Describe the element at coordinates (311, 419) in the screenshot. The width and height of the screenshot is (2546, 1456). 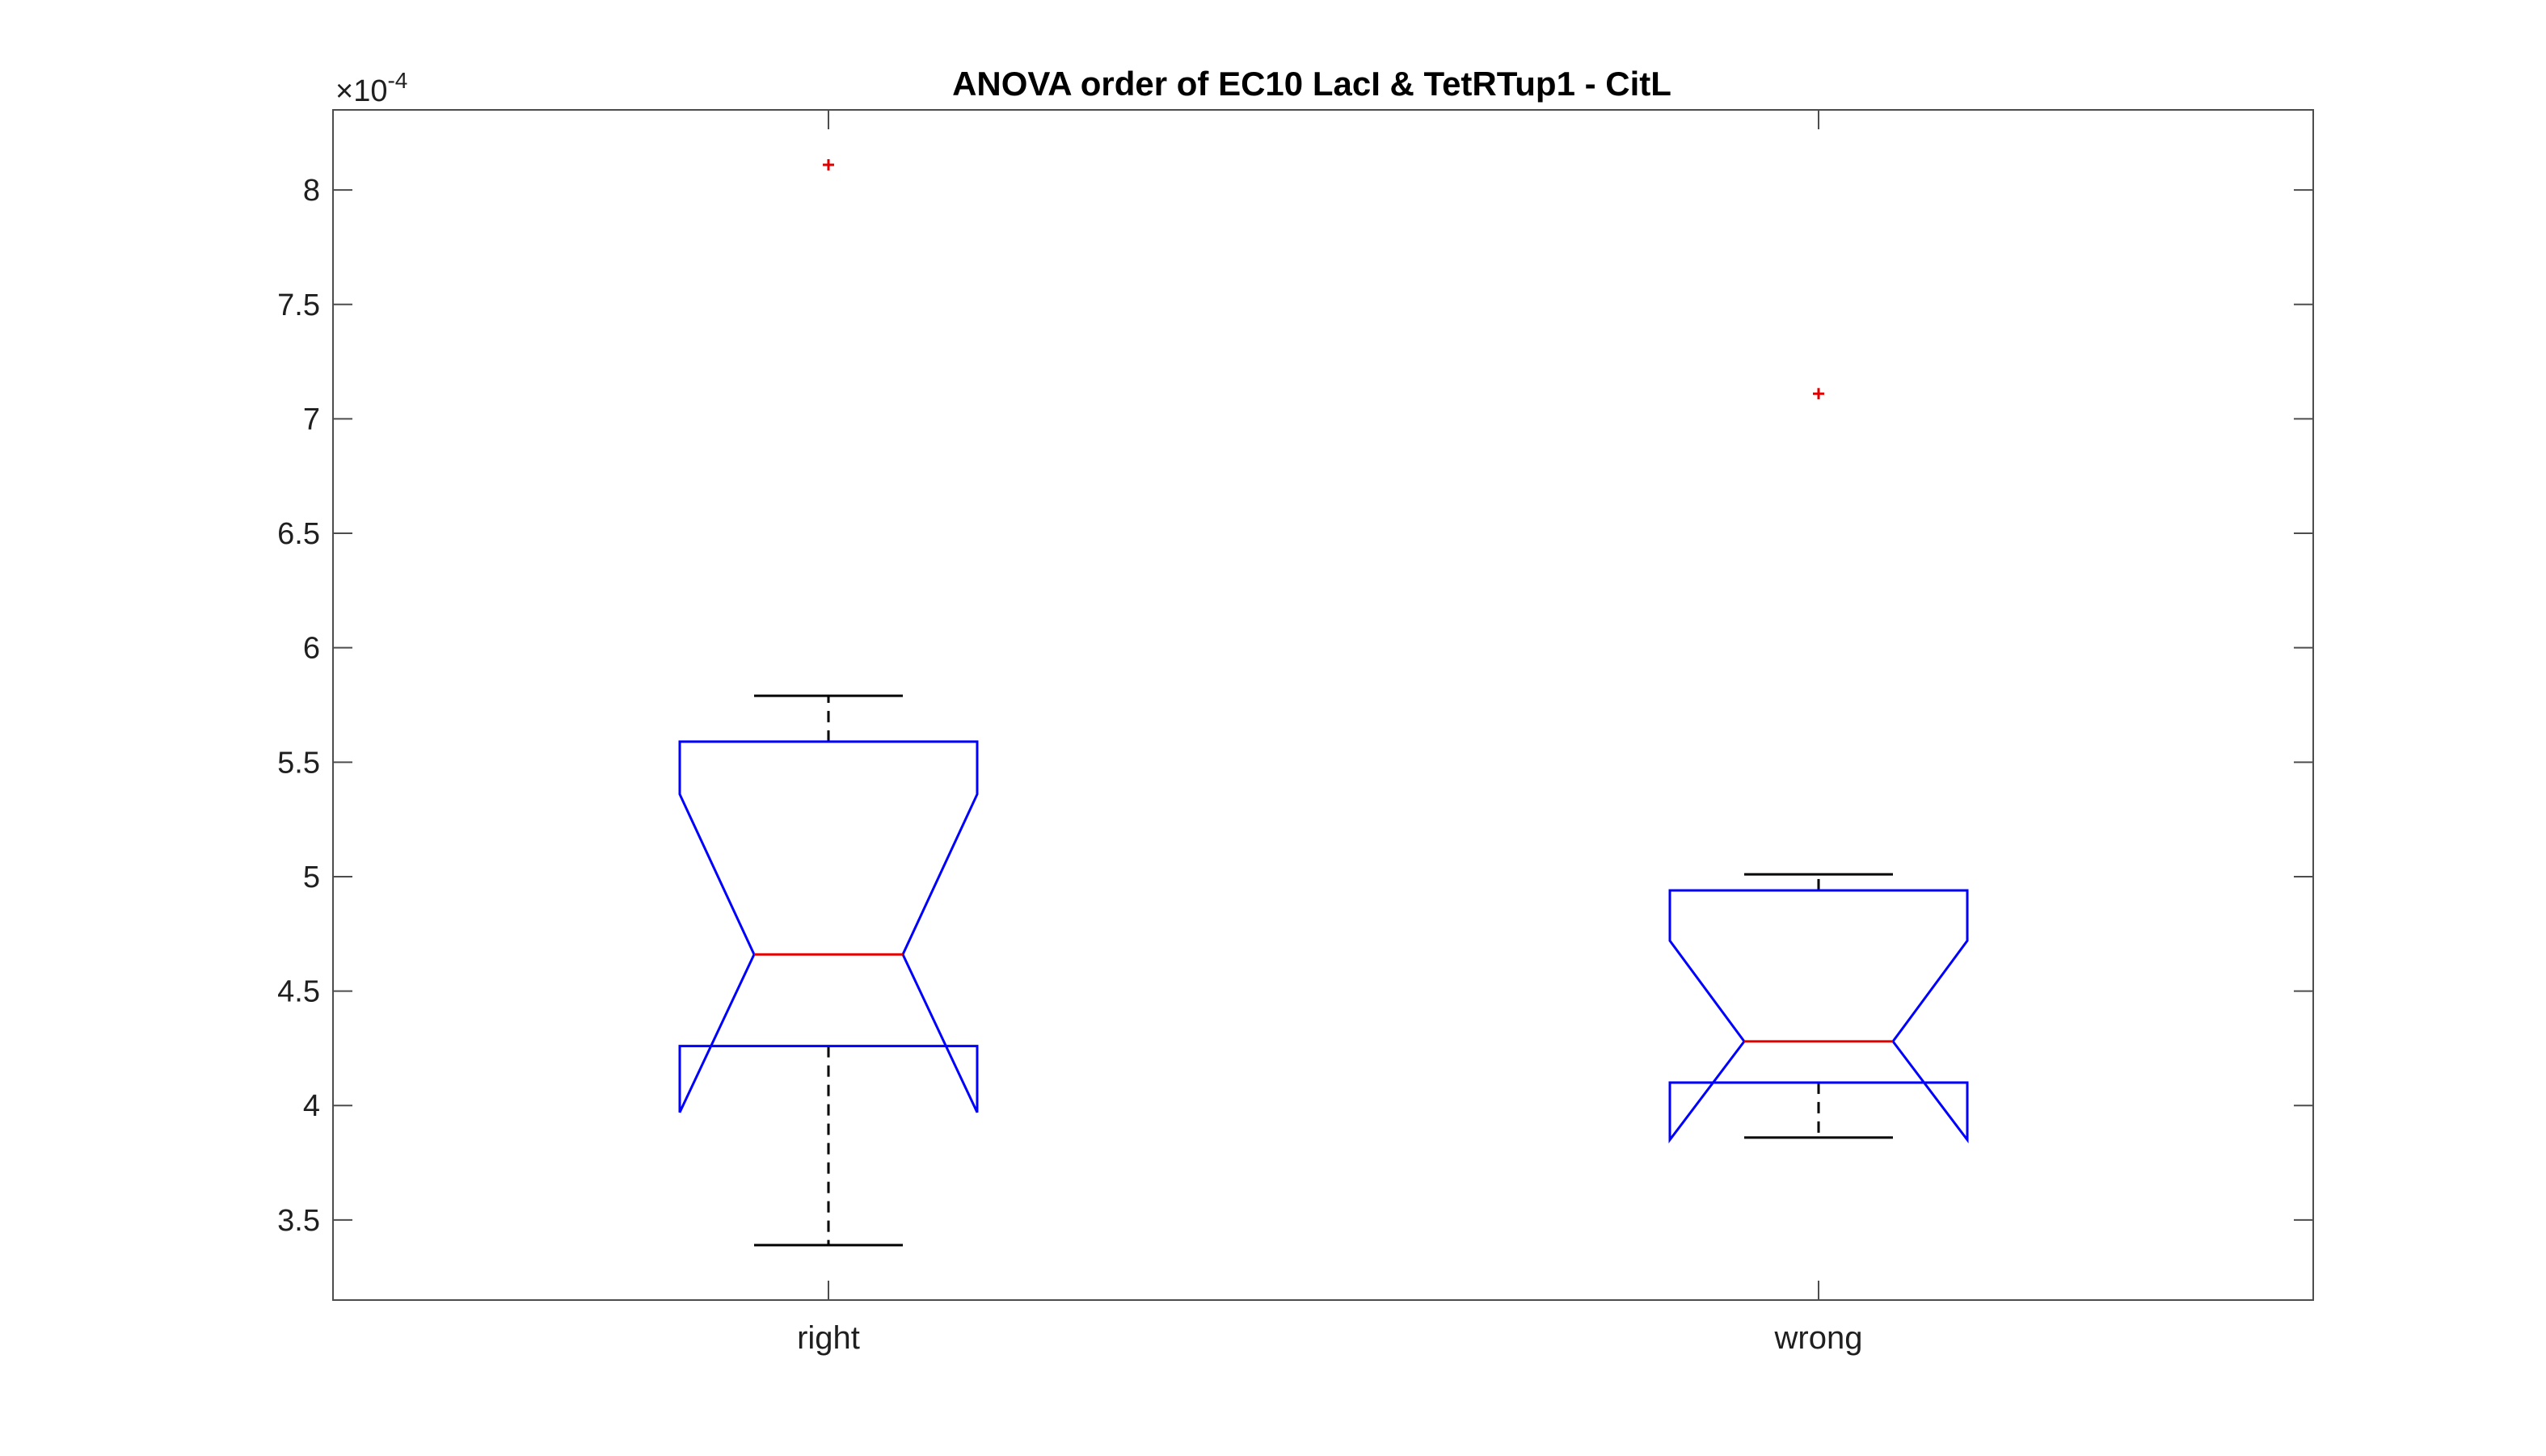
I see `y-tick-label: 7` at that location.